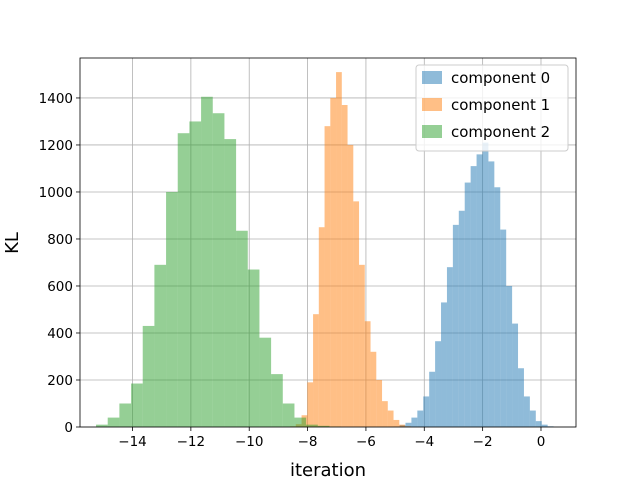  Describe the element at coordinates (500, 132) in the screenshot. I see `legend-label: component 2` at that location.